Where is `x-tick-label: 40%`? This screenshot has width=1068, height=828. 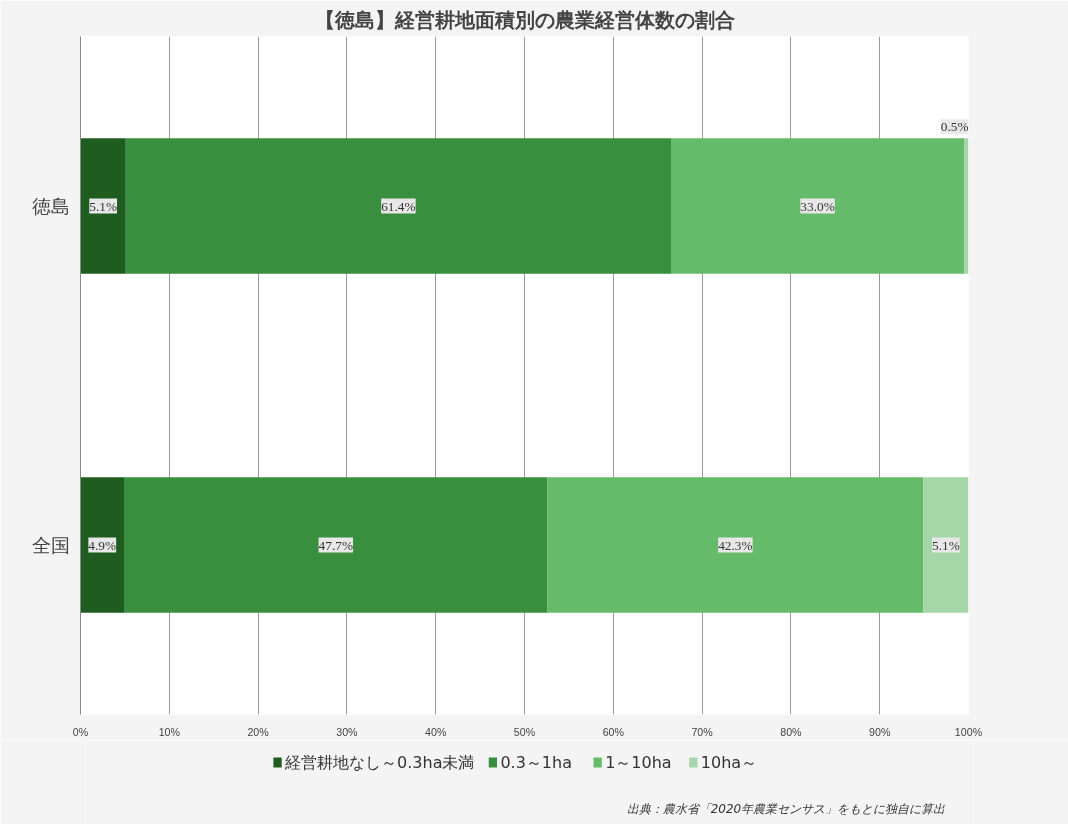
x-tick-label: 40% is located at coordinates (436, 731).